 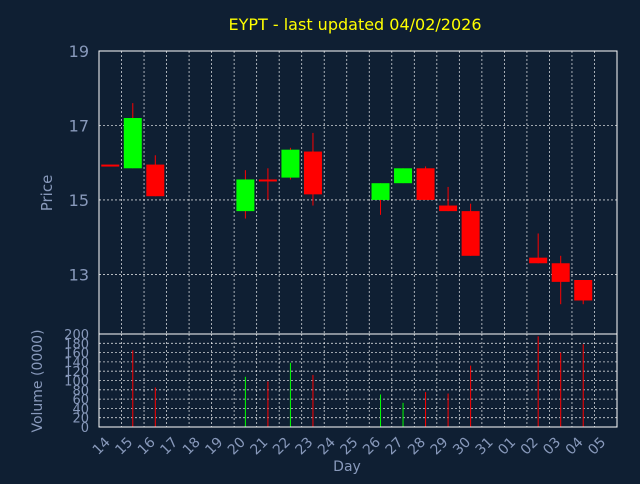 I want to click on volume-tick-label: 200, so click(x=76, y=335).